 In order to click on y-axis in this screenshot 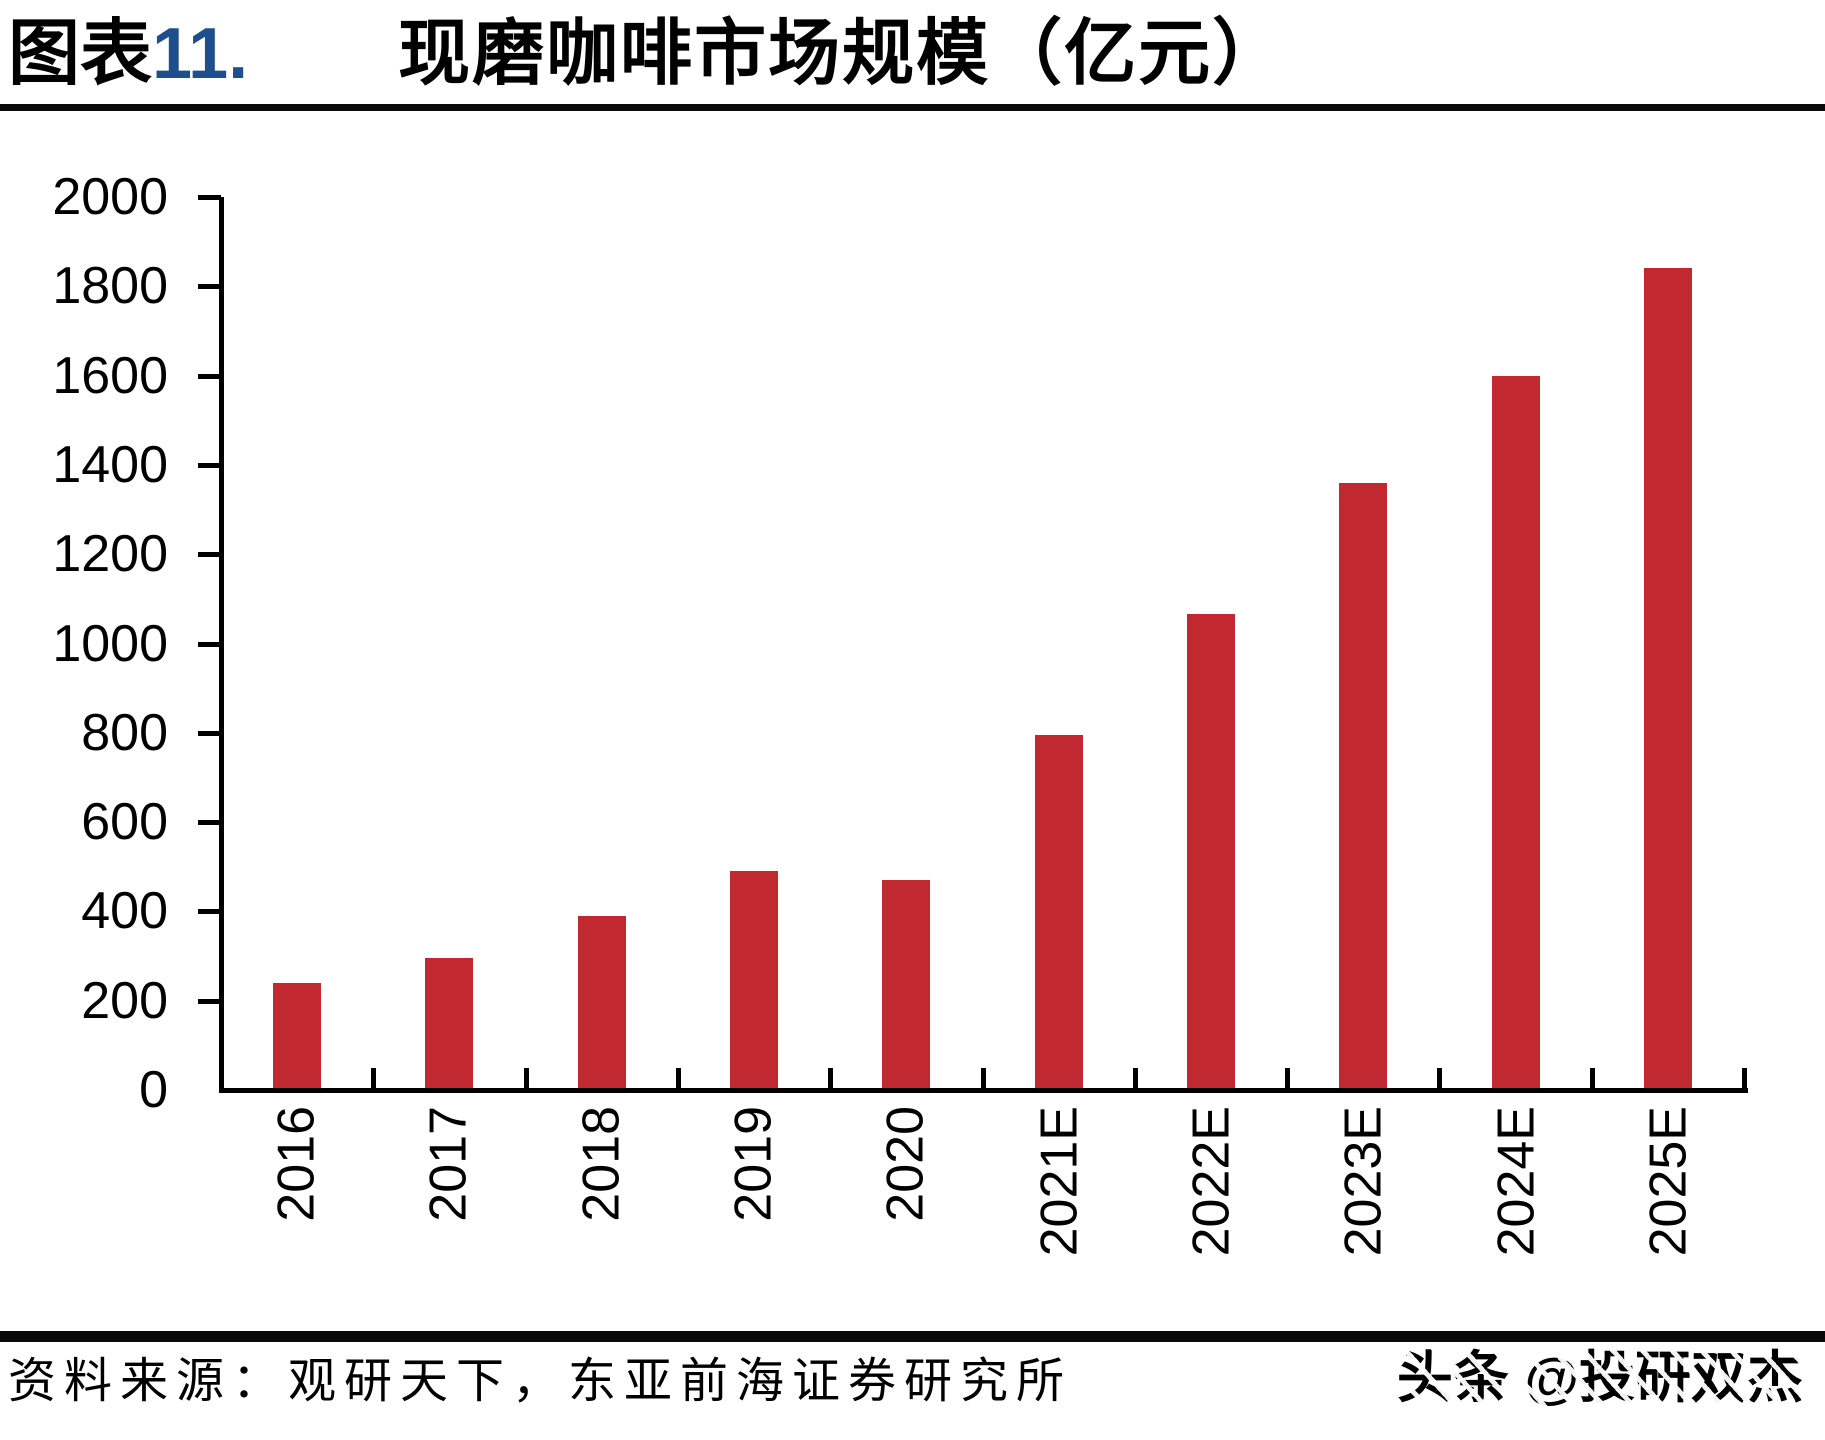, I will do `click(221, 645)`.